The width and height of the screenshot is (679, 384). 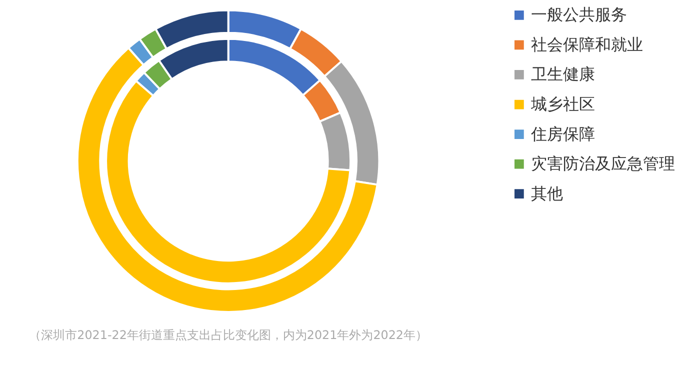 What do you see at coordinates (603, 164) in the screenshot?
I see `legend-label: 灾害防治及应急管理` at bounding box center [603, 164].